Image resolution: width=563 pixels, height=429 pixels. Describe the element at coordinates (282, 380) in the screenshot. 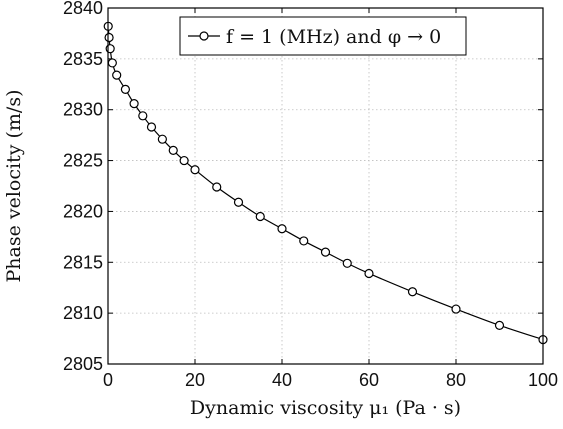

I see `x-tick-label: 40` at that location.